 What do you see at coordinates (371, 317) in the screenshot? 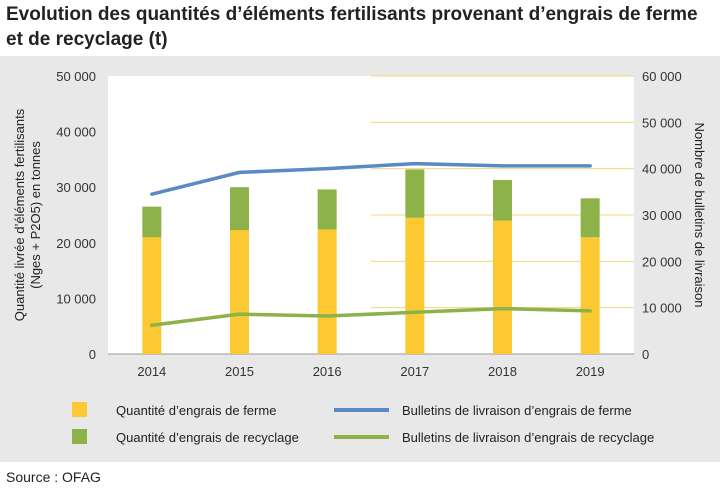
I see `line-recycle` at bounding box center [371, 317].